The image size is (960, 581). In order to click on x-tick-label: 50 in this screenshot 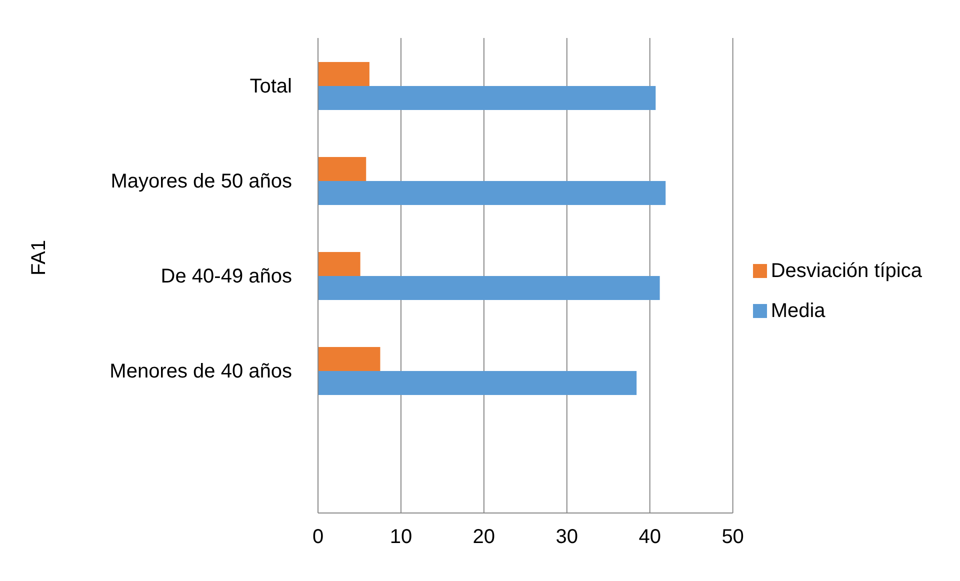, I will do `click(733, 537)`.